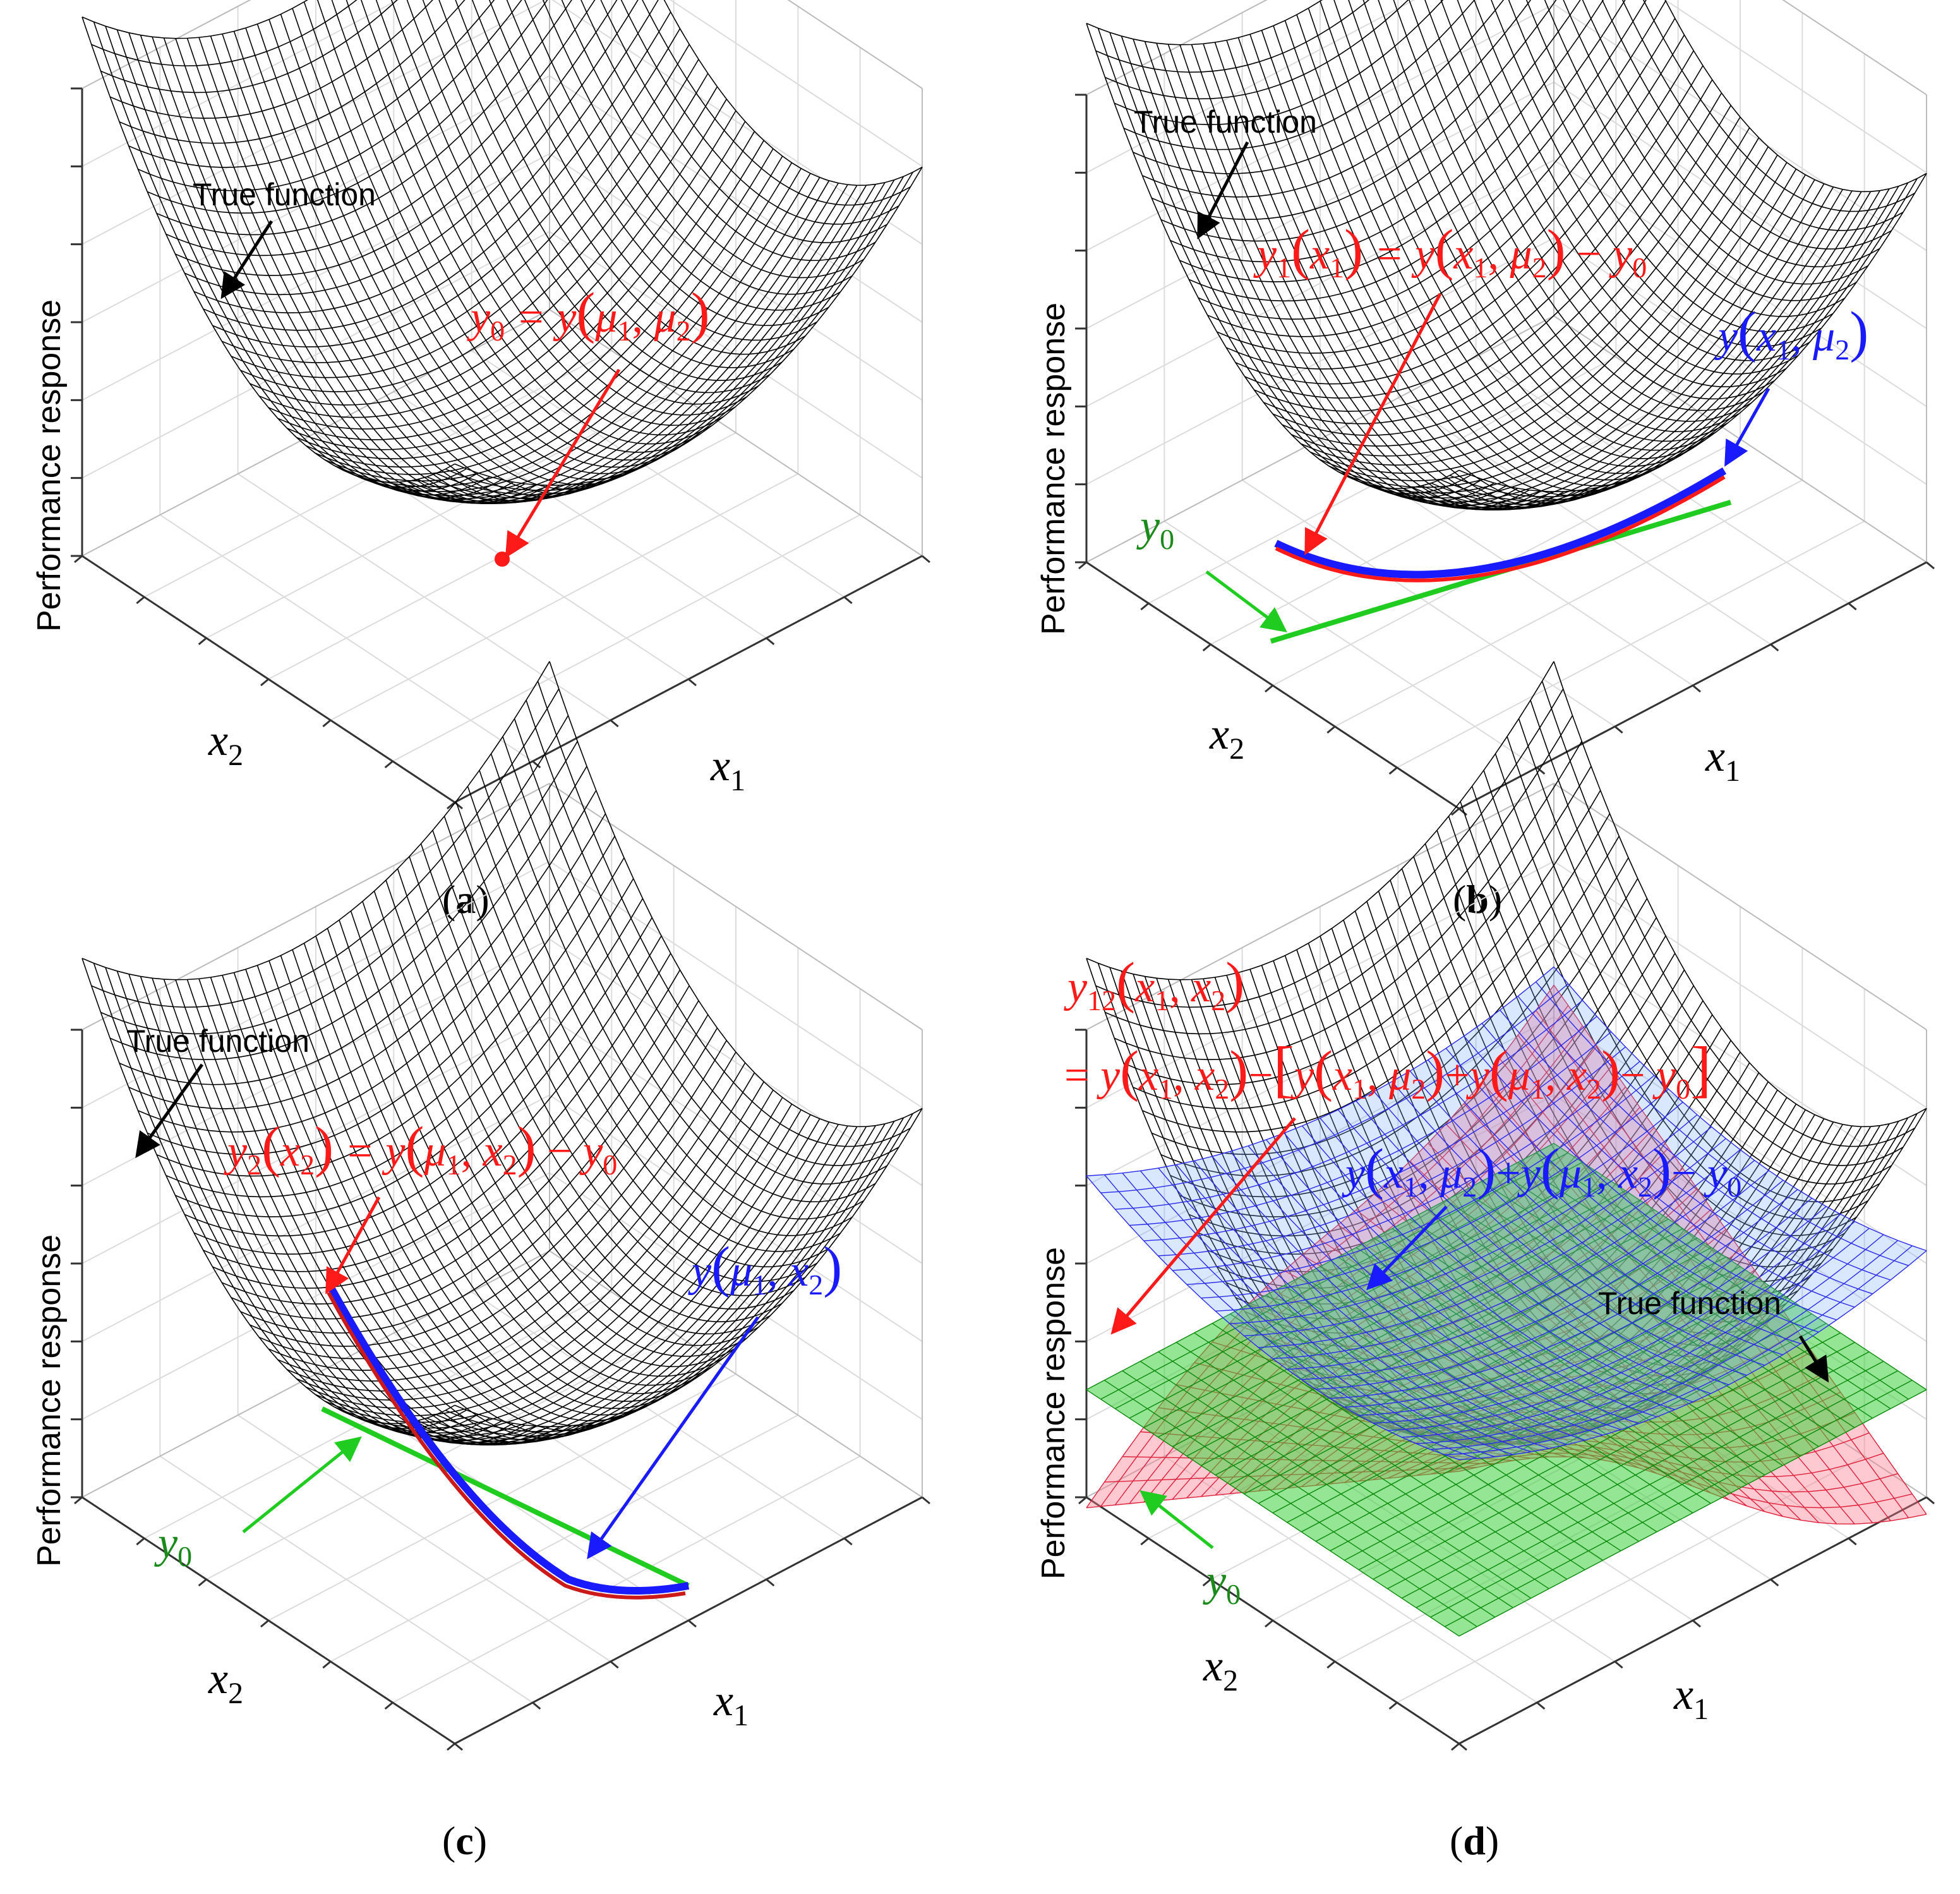 The width and height of the screenshot is (1960, 1894). Describe the element at coordinates (1372, 1486) in the screenshot. I see `panel-d-axis-labels: Performance response x2 x1` at that location.